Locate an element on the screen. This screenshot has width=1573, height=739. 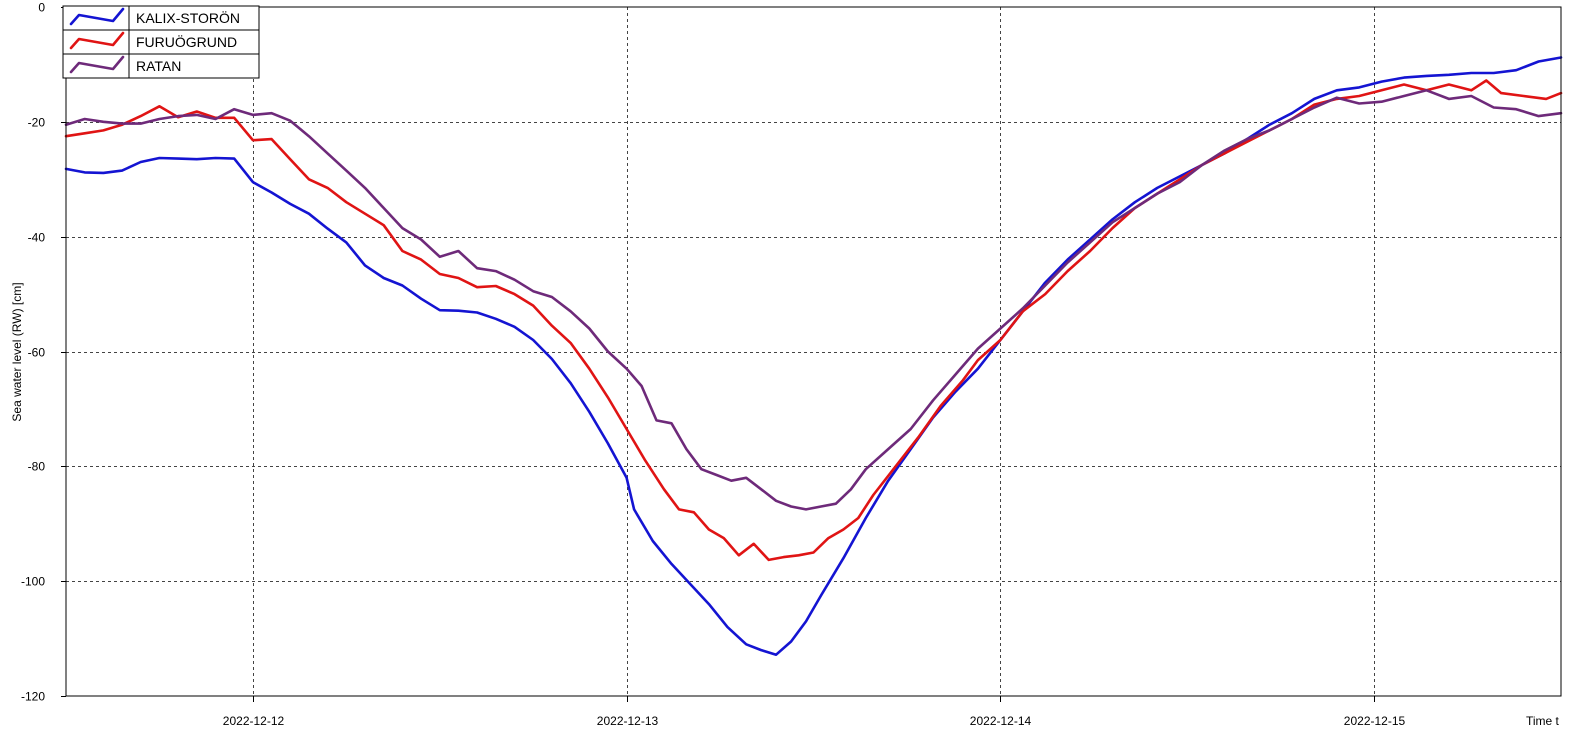
x-tick-label: 2022-12-13 is located at coordinates (628, 721).